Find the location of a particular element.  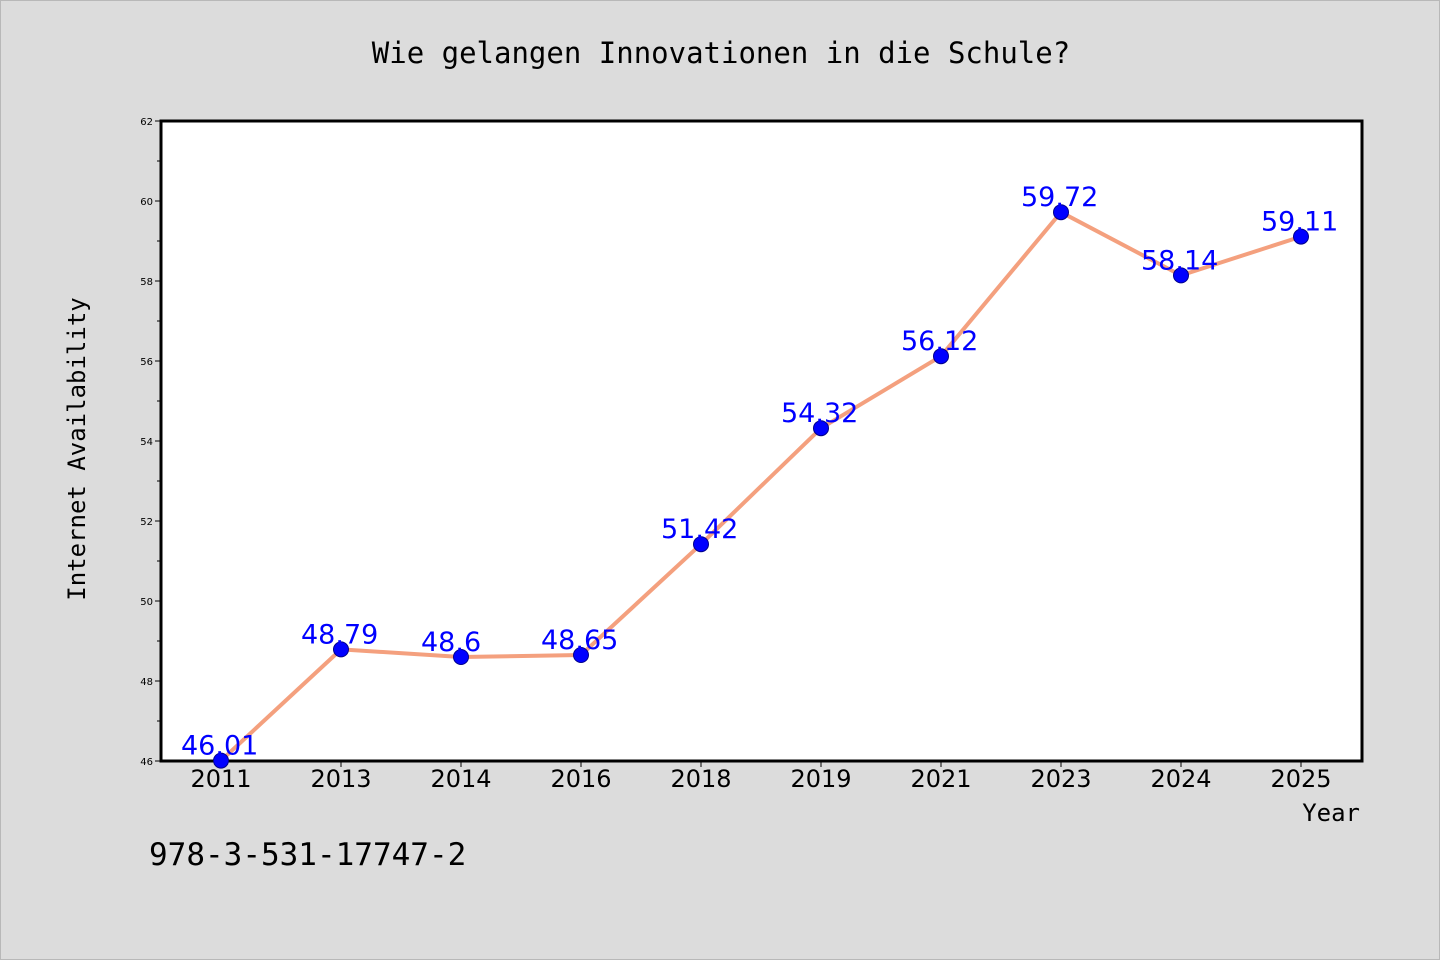

x-tick-label: 2014 is located at coordinates (460, 779).